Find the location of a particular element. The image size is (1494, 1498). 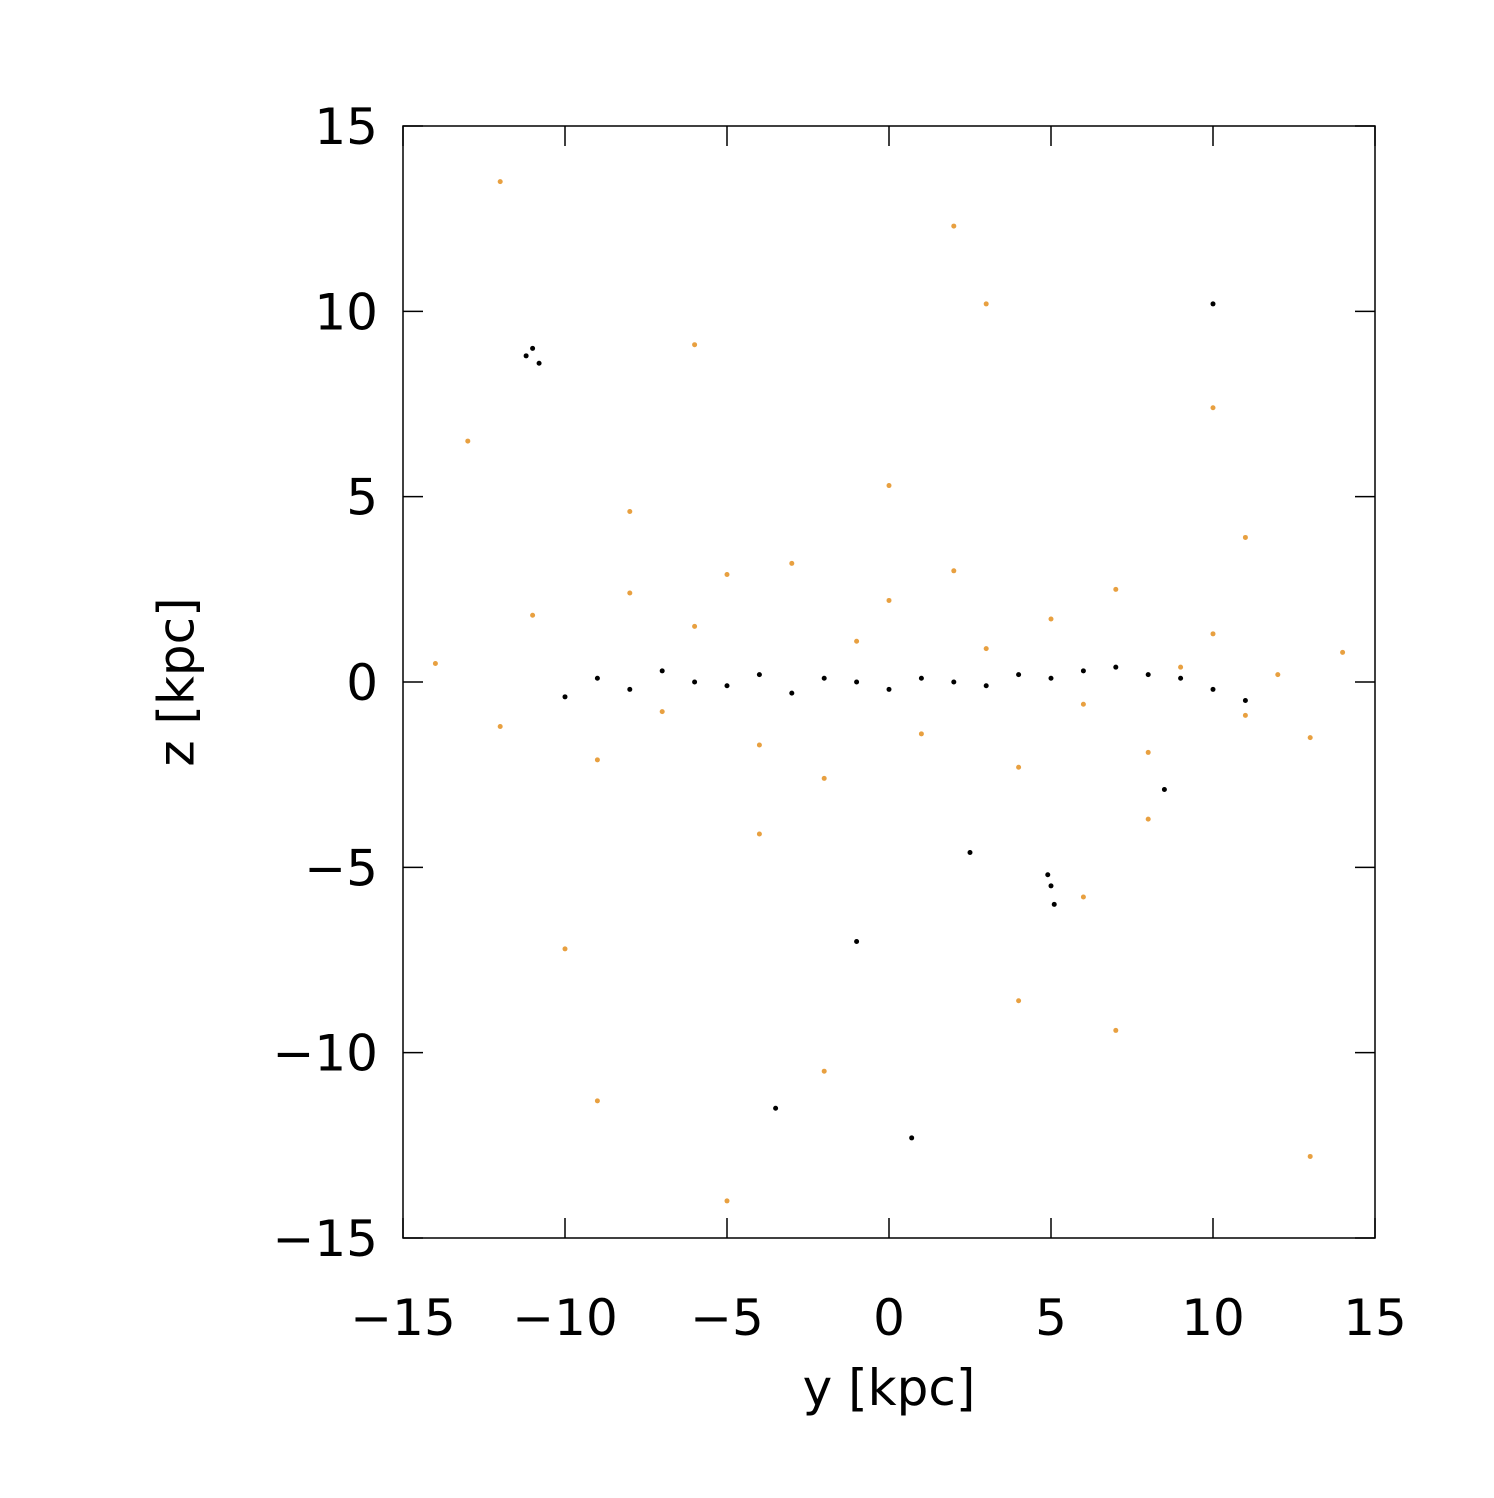

x-axis-label: y [kpc] is located at coordinates (889, 1388).